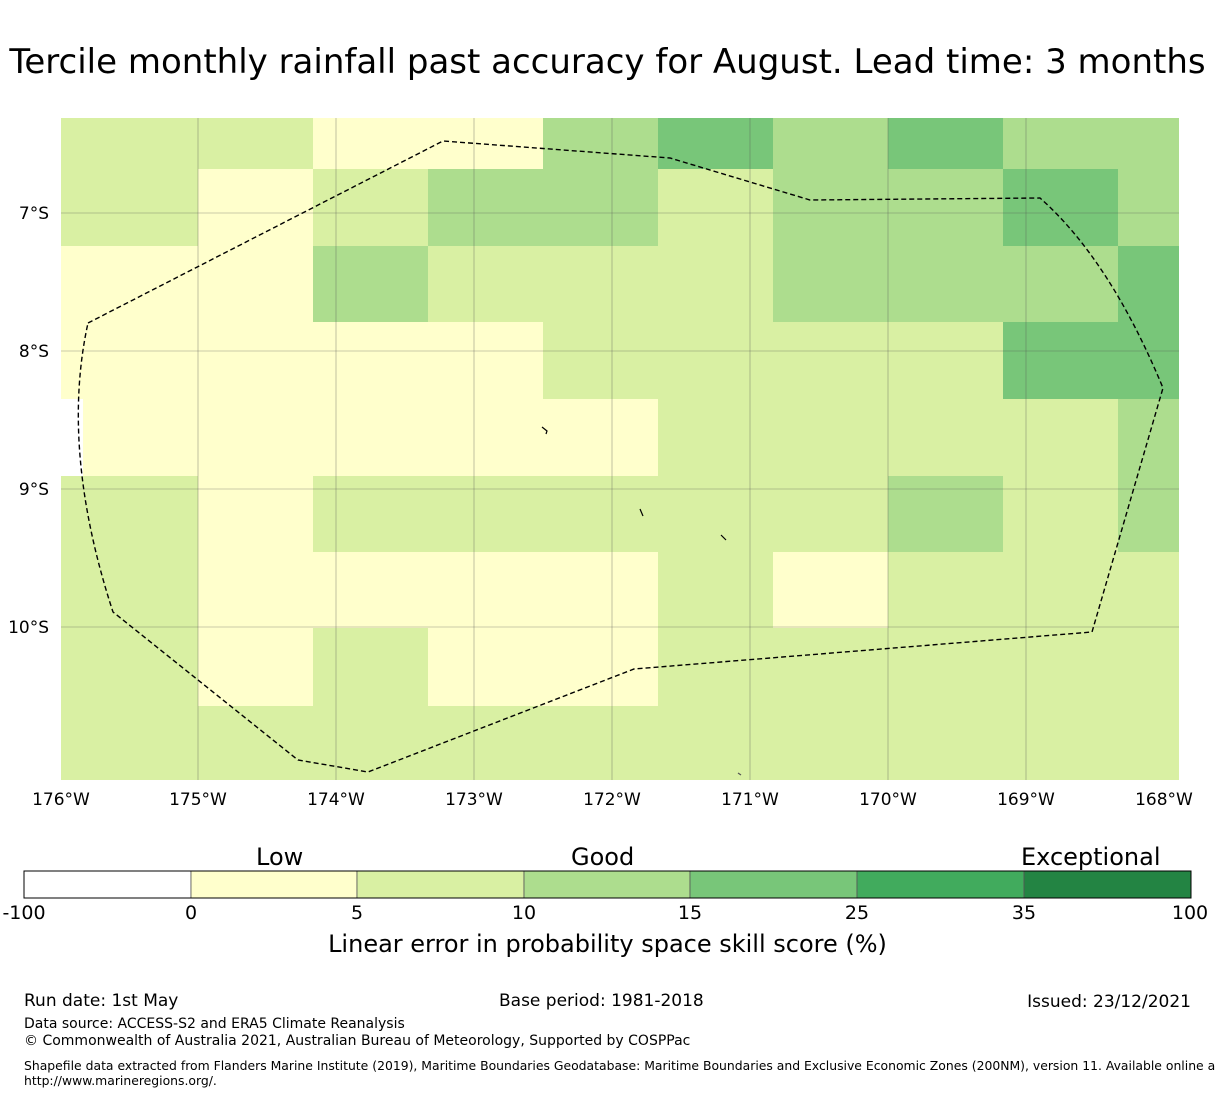 The height and width of the screenshot is (1095, 1215). I want to click on colorbar-tick: 35, so click(1024, 913).